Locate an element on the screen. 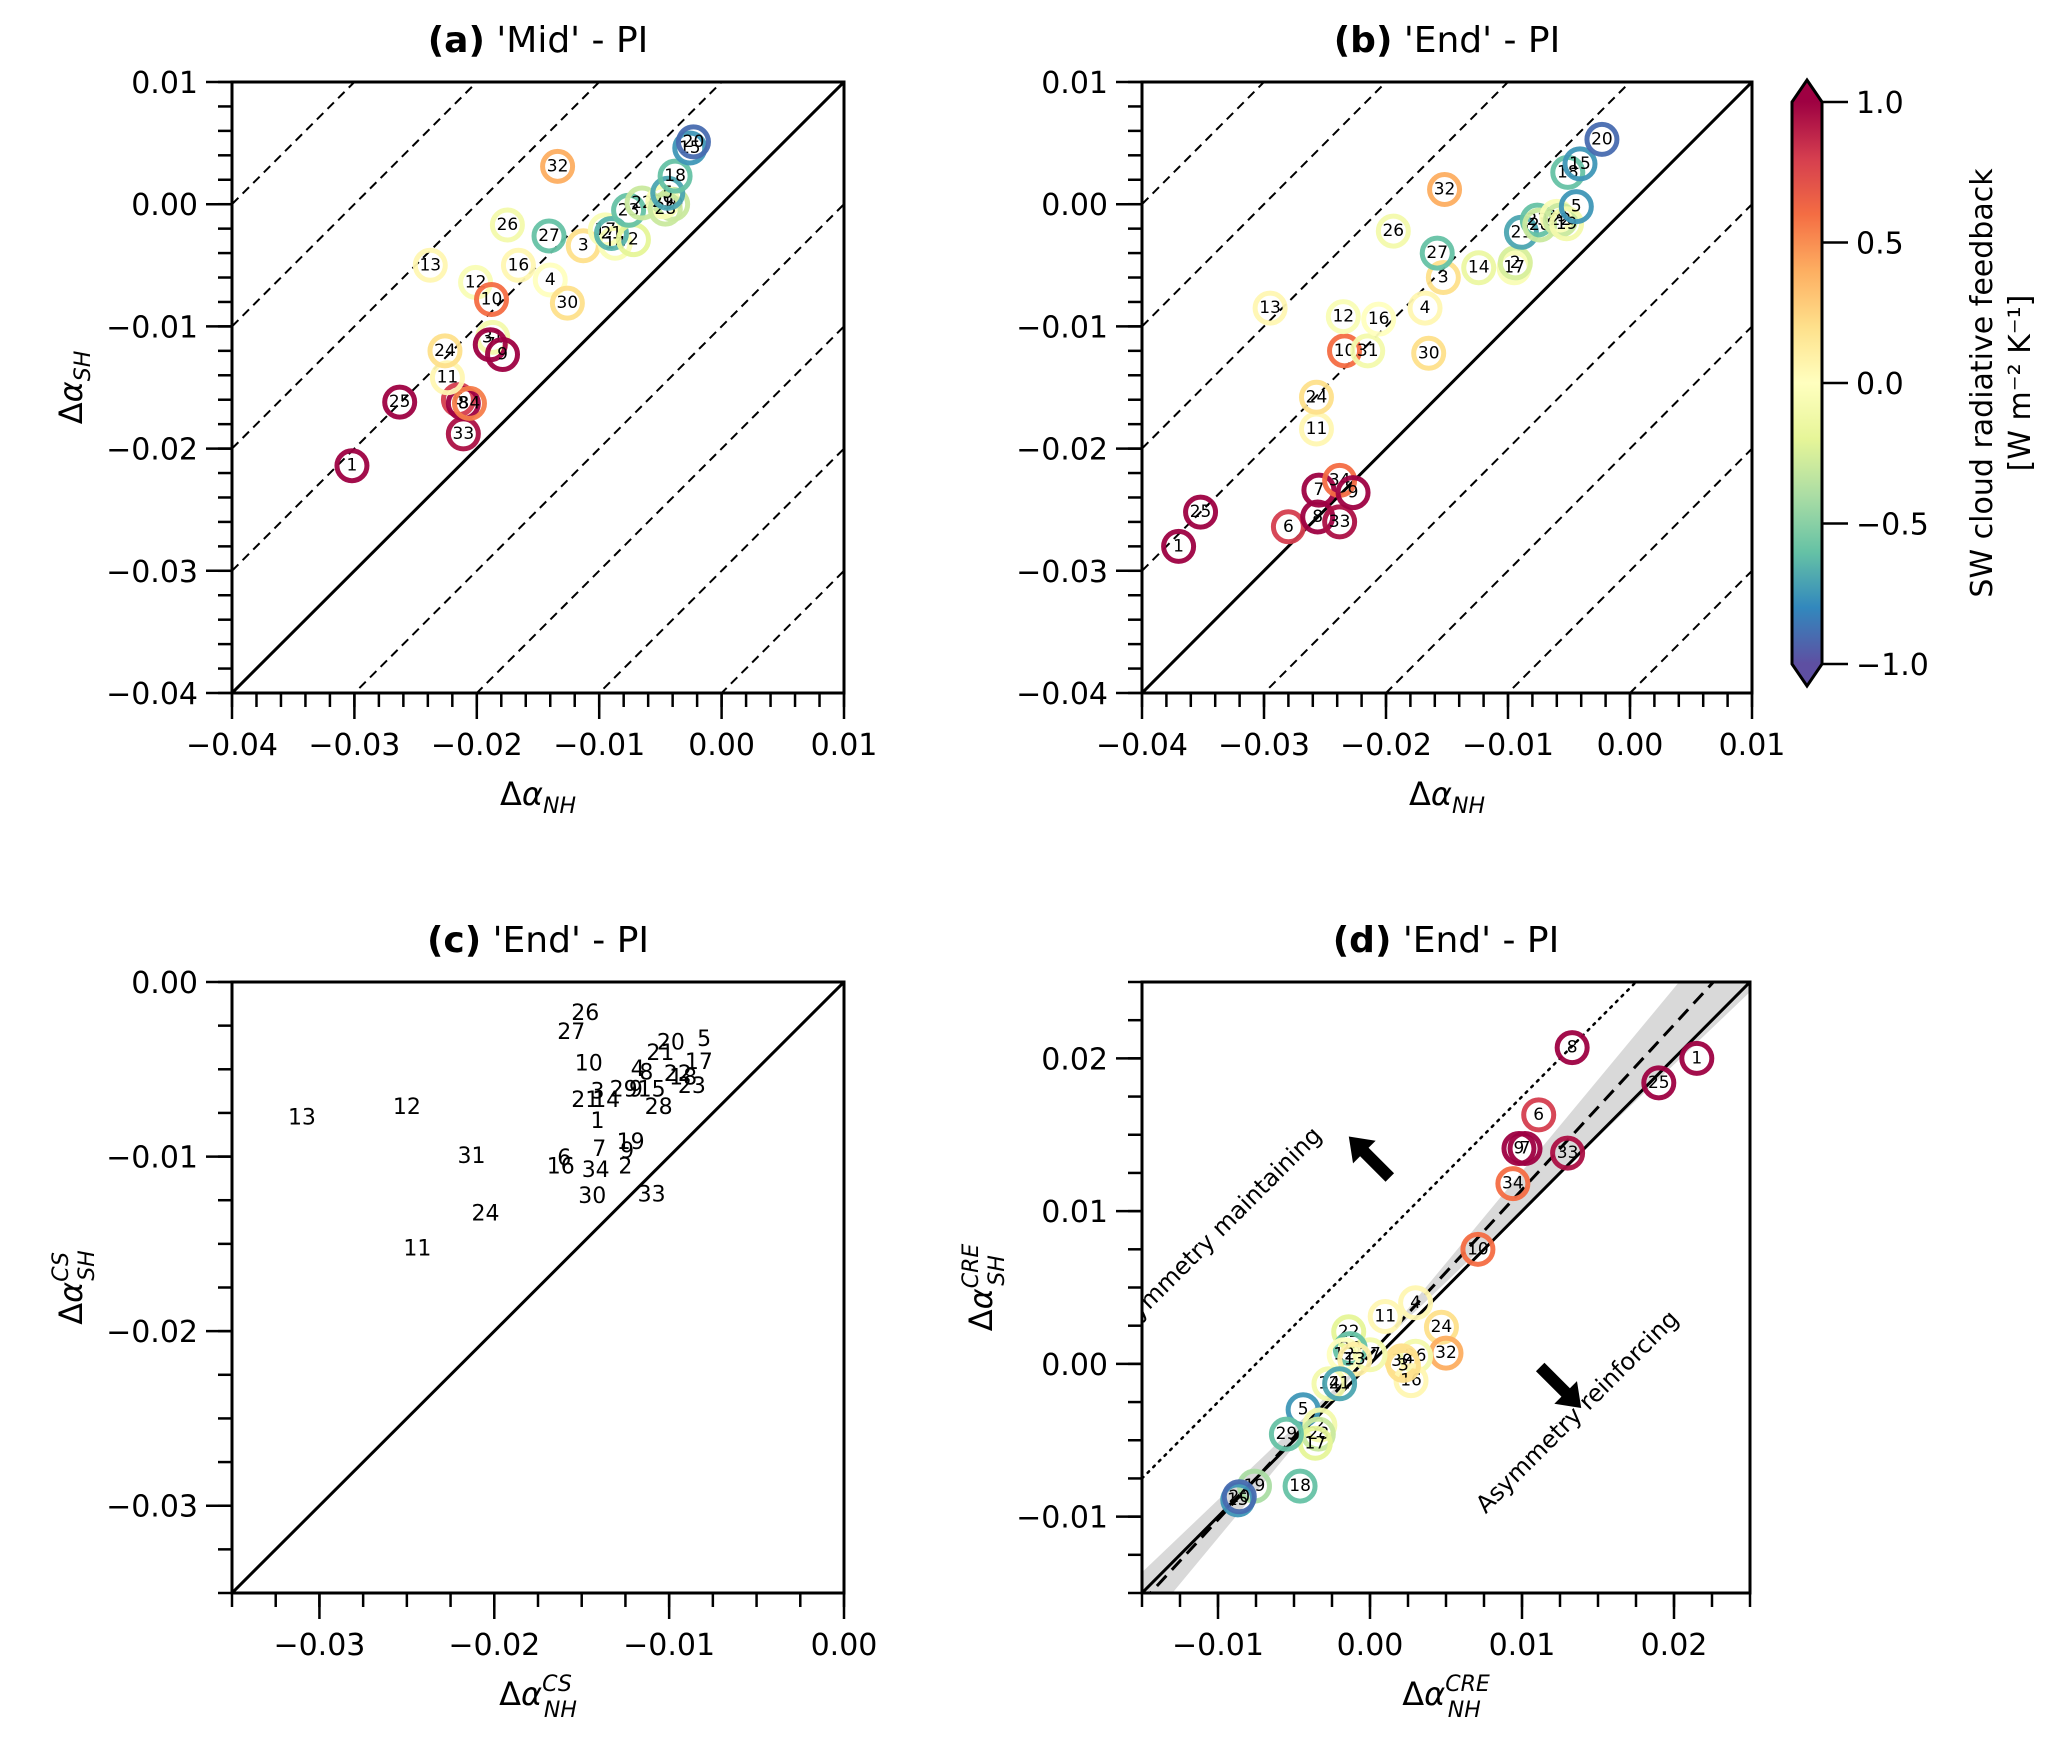  point-label: 28 is located at coordinates (659, 1107).